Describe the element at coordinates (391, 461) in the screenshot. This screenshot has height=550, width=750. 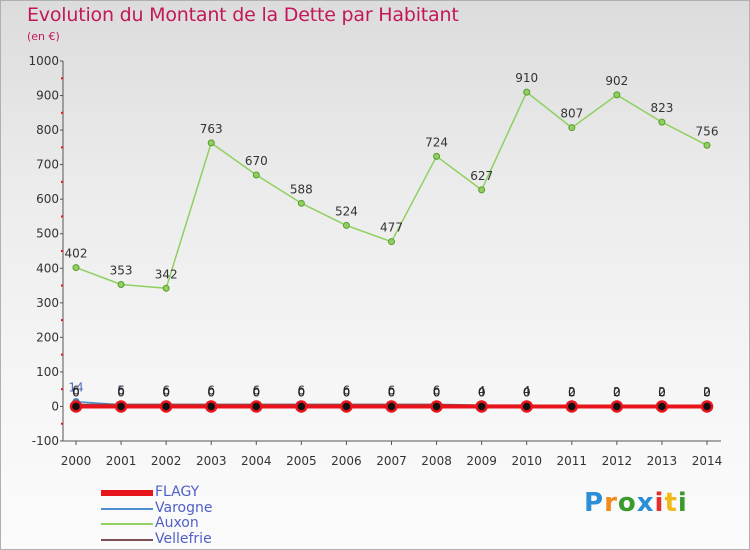
I see `x-tick-label: 2007` at that location.